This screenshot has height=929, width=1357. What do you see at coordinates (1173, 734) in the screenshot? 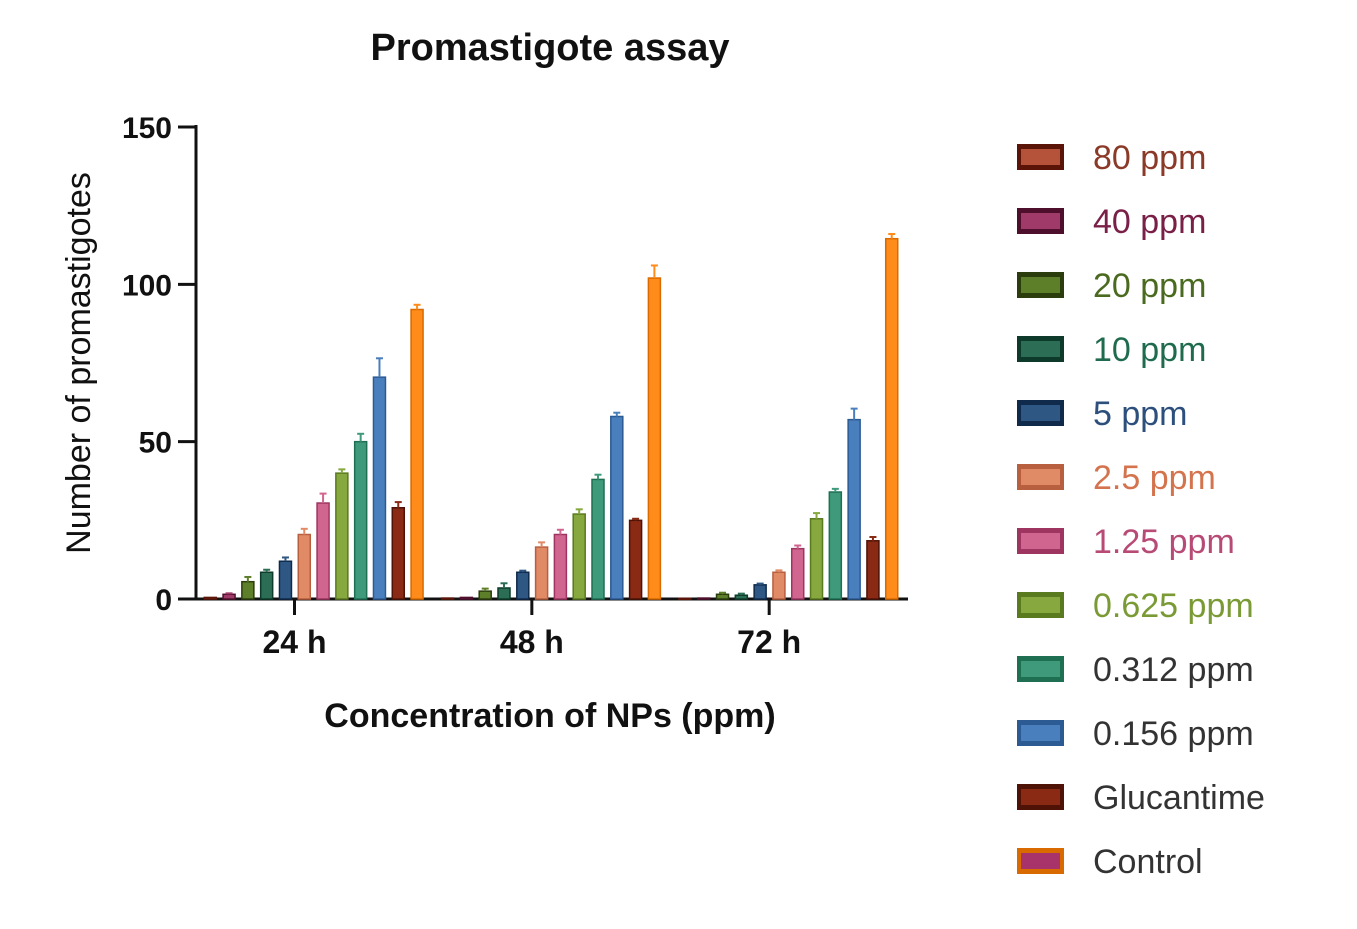
I see `legend-label: 0.156 ppm` at bounding box center [1173, 734].